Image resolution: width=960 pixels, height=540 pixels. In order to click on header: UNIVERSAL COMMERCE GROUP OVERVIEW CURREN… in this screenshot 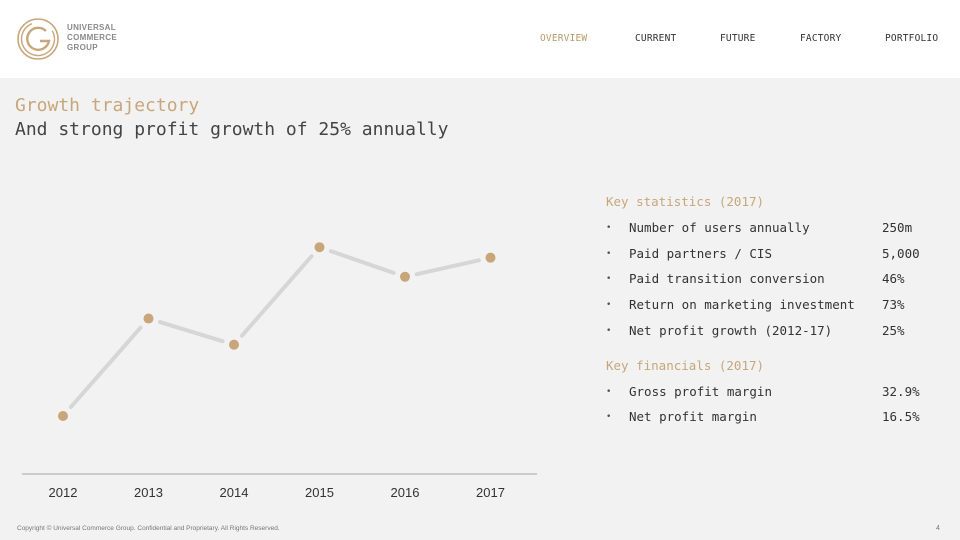, I will do `click(480, 39)`.